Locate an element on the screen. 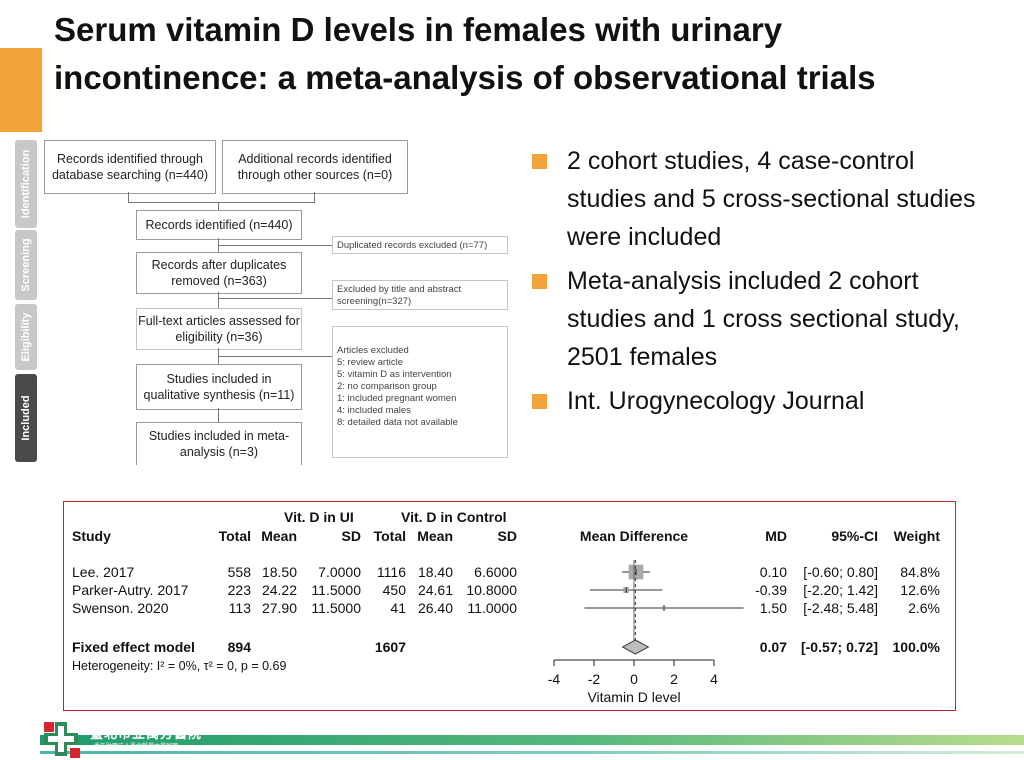 Image resolution: width=1024 pixels, height=760 pixels. study-mean-ui: 18.50 is located at coordinates (279, 572).